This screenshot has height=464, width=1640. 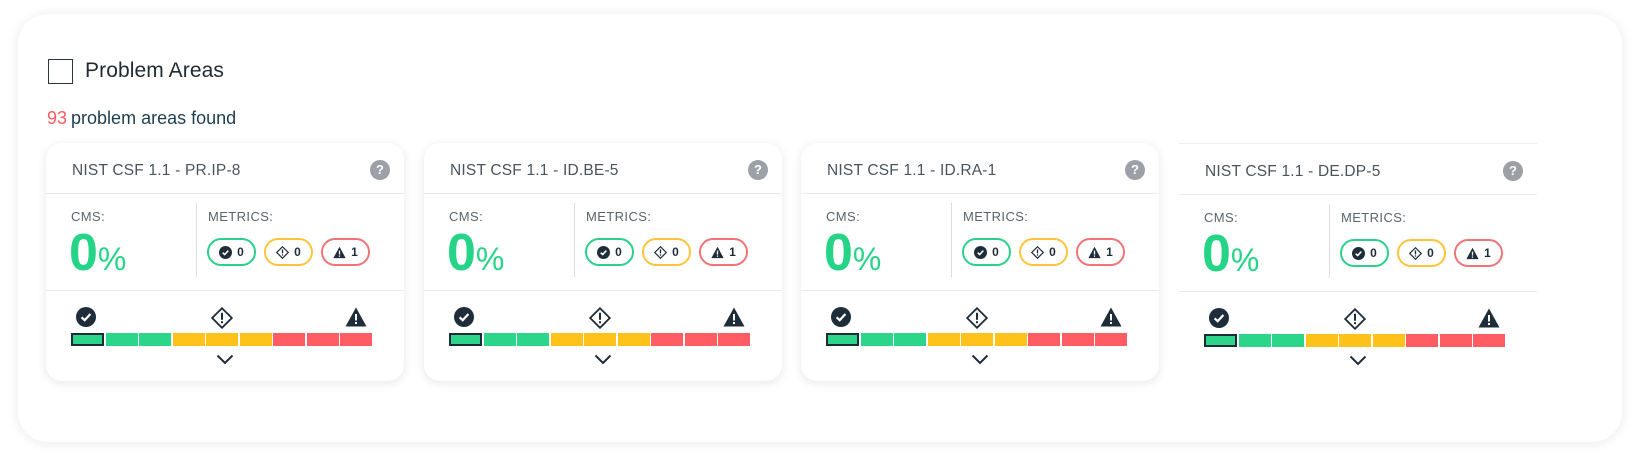 I want to click on card-title: NIST CSF 1.1 - DE.DP-5, so click(x=1293, y=171).